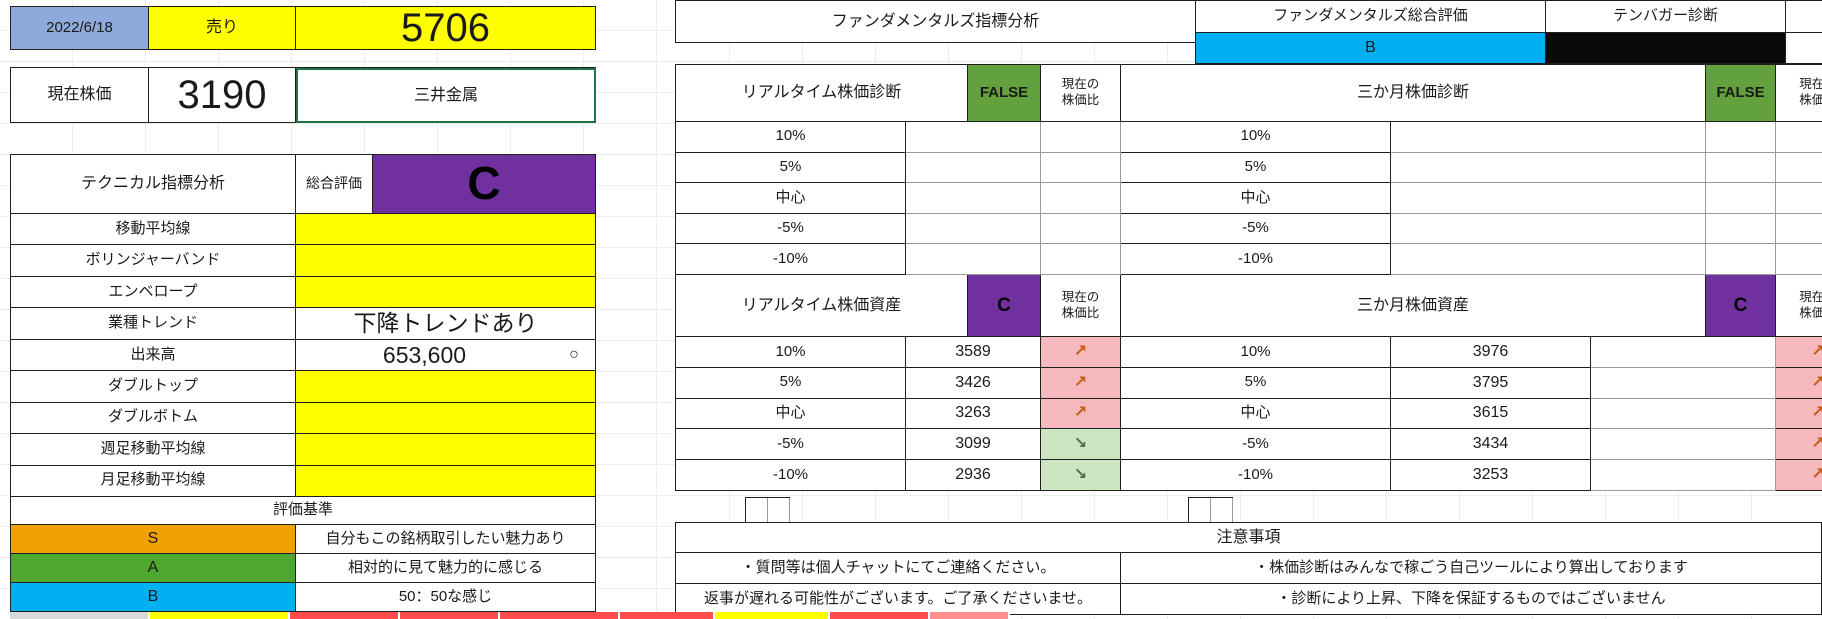 Image resolution: width=1822 pixels, height=619 pixels. Describe the element at coordinates (1666, 48) in the screenshot. I see `tenbagger-value-cell` at that location.